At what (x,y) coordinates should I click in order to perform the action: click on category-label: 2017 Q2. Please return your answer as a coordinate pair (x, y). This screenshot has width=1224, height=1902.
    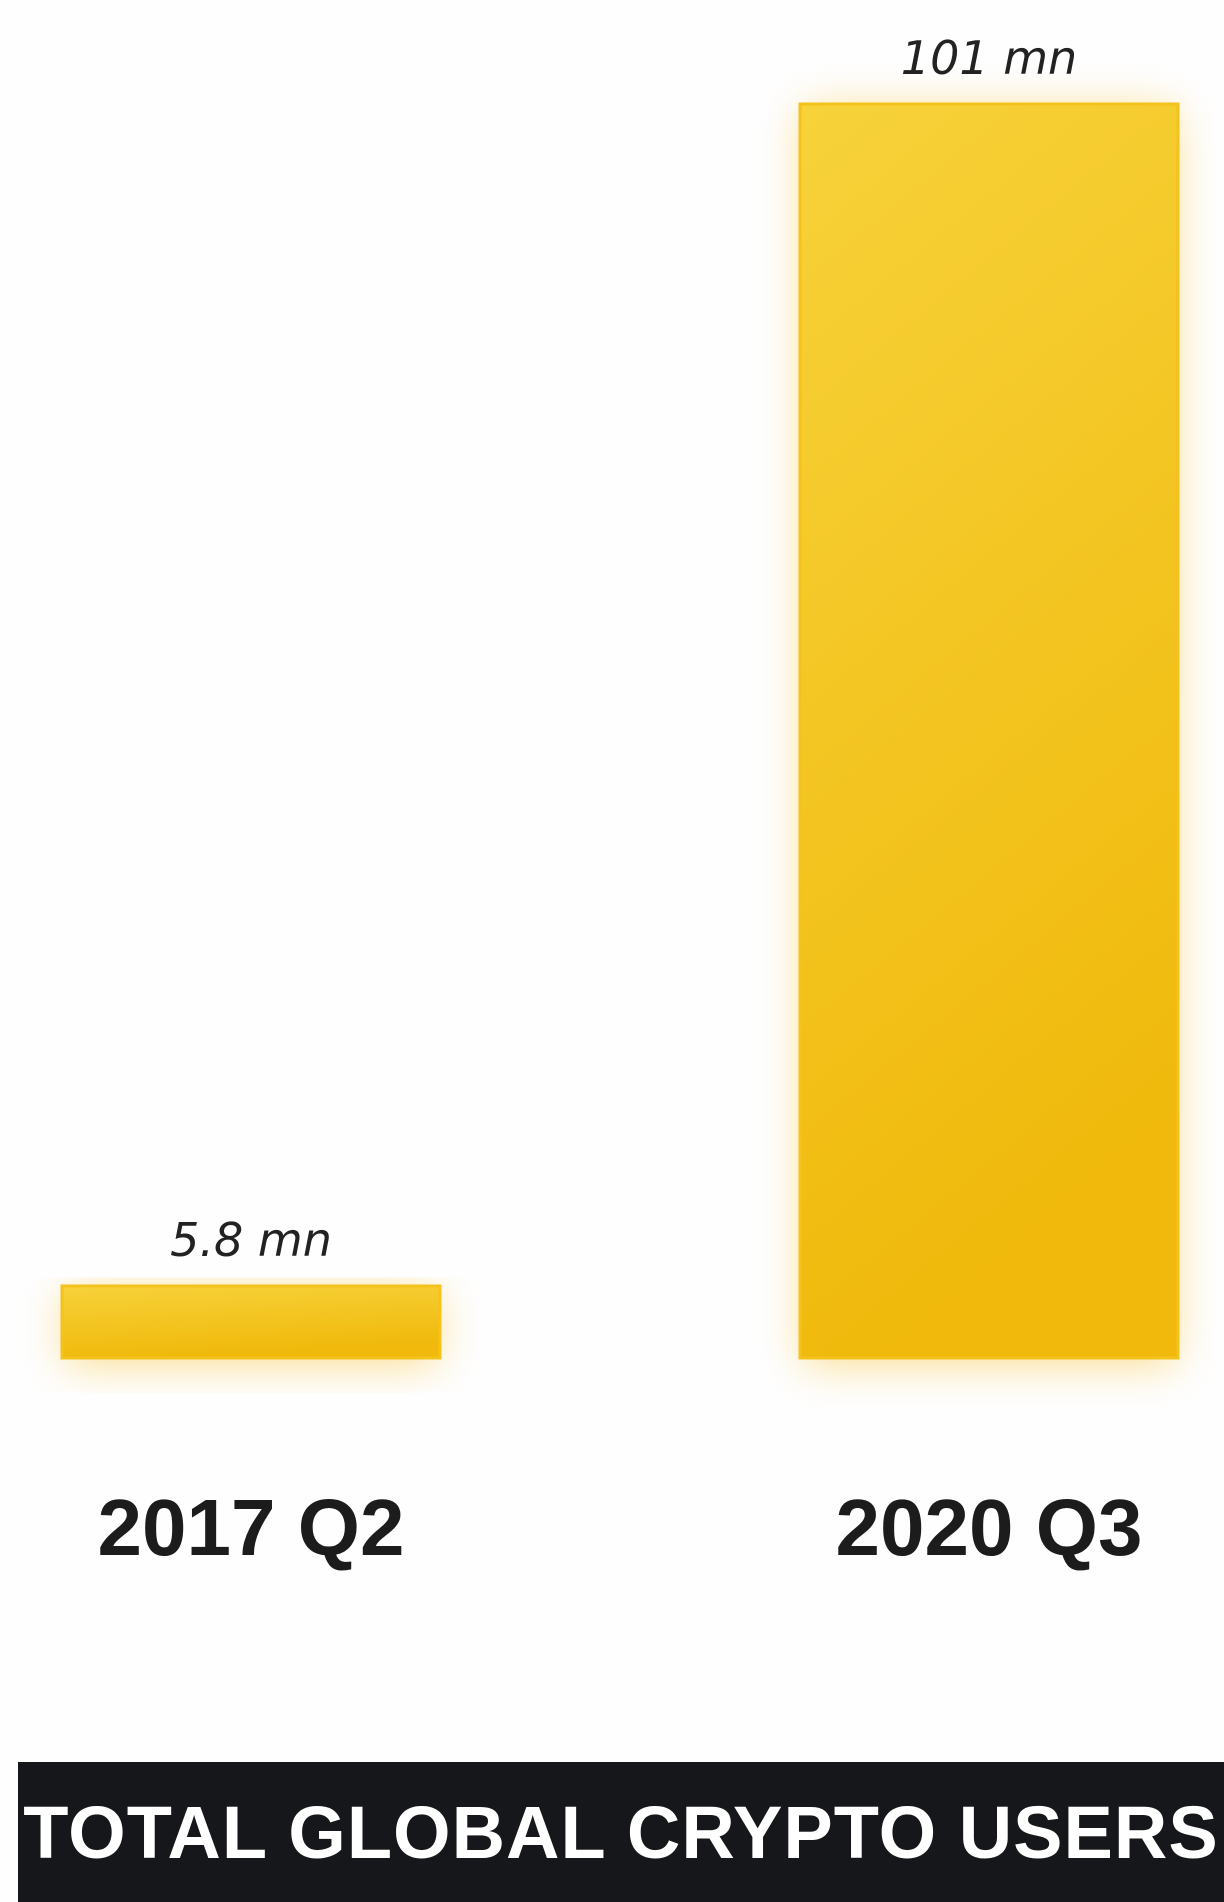
    Looking at the image, I should click on (251, 1527).